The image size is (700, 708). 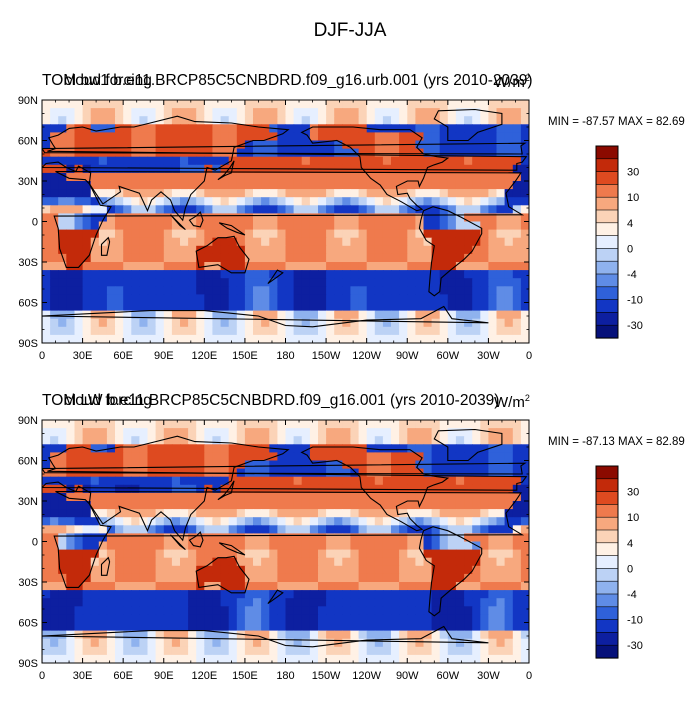 What do you see at coordinates (83, 676) in the screenshot?
I see `x-tick-label: 30E` at bounding box center [83, 676].